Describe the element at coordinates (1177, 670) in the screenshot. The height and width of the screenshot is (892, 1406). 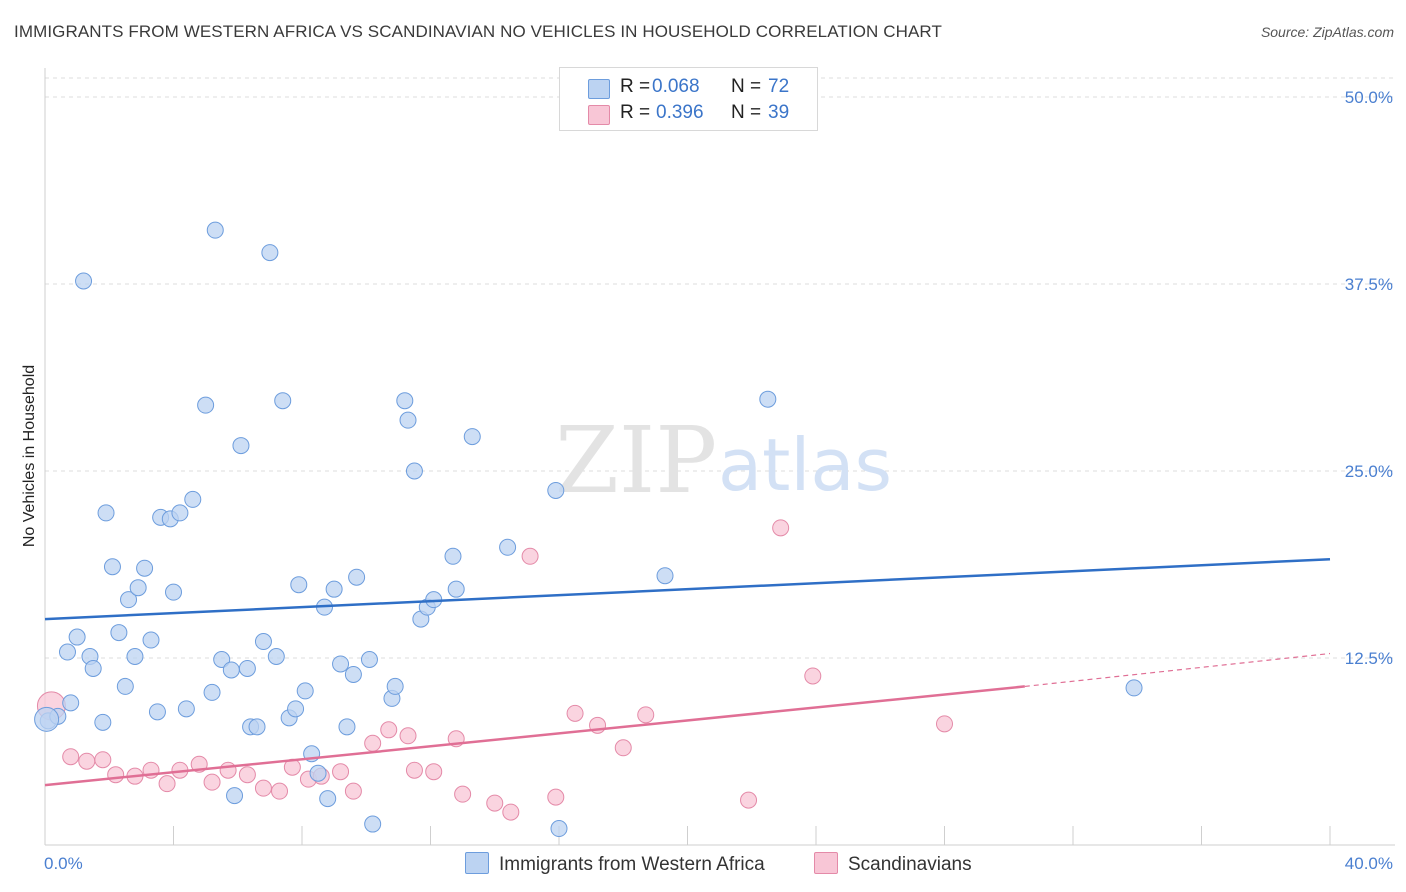
I see `trend-line-scandinavians-extension` at that location.